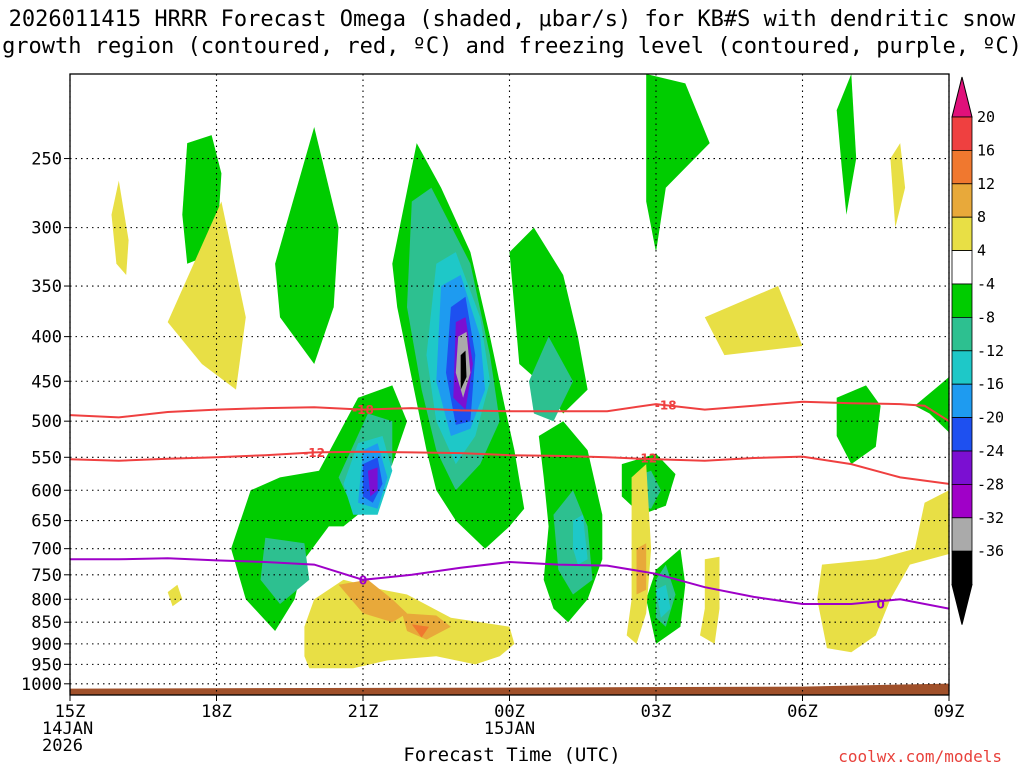 This screenshot has width=1024, height=768. I want to click on y-tick-label: 1000, so click(41, 685).